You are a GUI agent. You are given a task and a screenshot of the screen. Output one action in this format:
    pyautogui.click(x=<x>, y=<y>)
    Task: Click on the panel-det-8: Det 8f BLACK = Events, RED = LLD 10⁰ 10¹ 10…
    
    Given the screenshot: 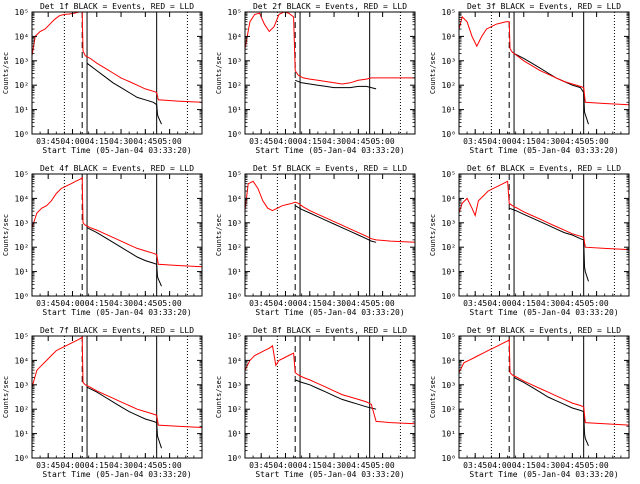 What is the action you would take?
    pyautogui.click(x=315, y=402)
    